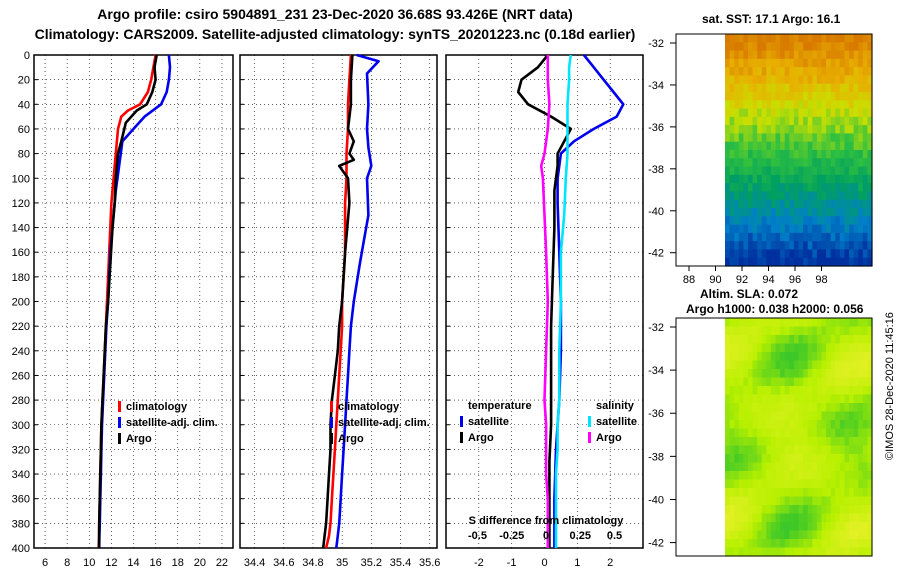 Image resolution: width=900 pixels, height=580 pixels. Describe the element at coordinates (172, 423) in the screenshot. I see `legend-label: satellite-adj. clim.` at that location.